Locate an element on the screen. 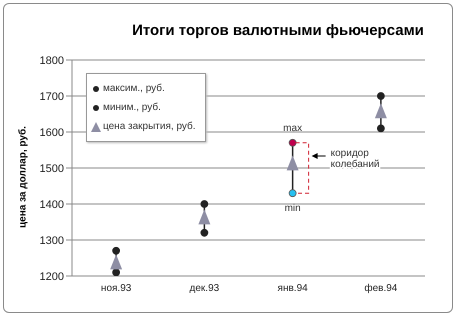 Image resolution: width=462 pixels, height=322 pixels. y-tick-label: 1300 is located at coordinates (52, 240).